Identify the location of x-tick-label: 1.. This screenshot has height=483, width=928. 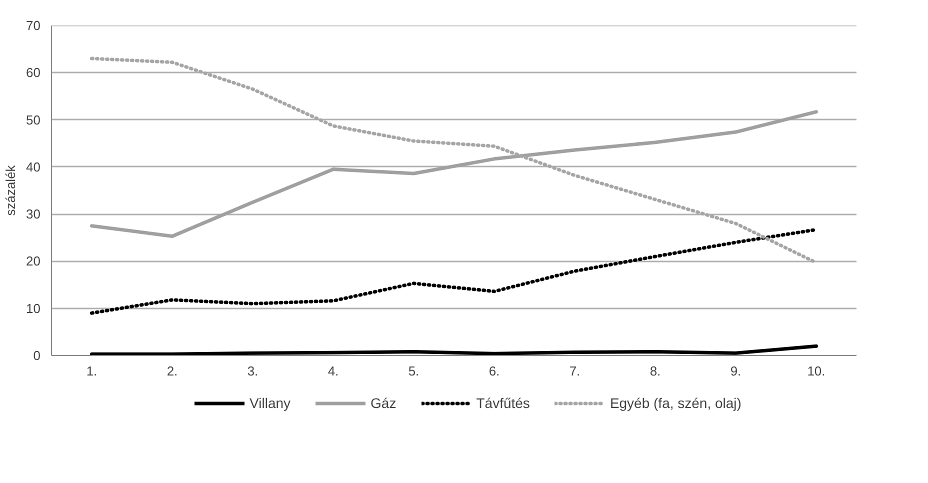
(92, 371).